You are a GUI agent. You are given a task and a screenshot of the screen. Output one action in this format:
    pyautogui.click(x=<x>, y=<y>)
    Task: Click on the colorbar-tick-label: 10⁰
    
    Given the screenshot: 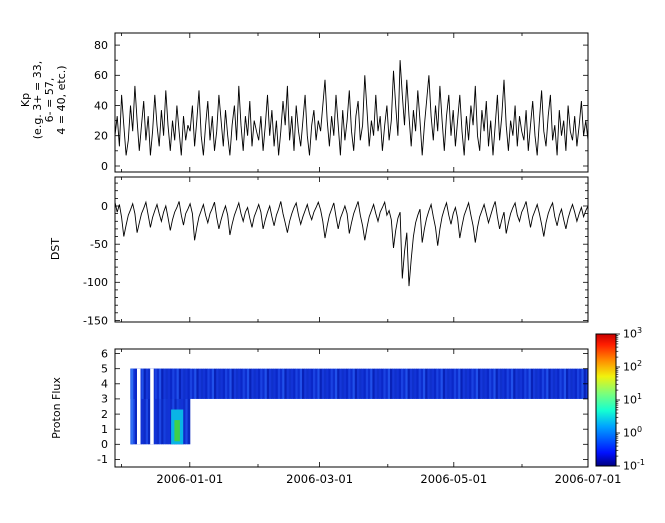 What is the action you would take?
    pyautogui.click(x=632, y=432)
    